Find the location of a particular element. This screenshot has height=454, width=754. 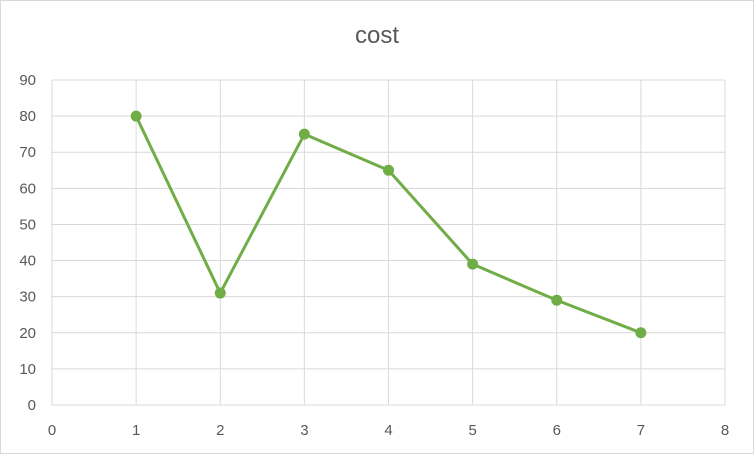

x-tick-label: 3 is located at coordinates (304, 430).